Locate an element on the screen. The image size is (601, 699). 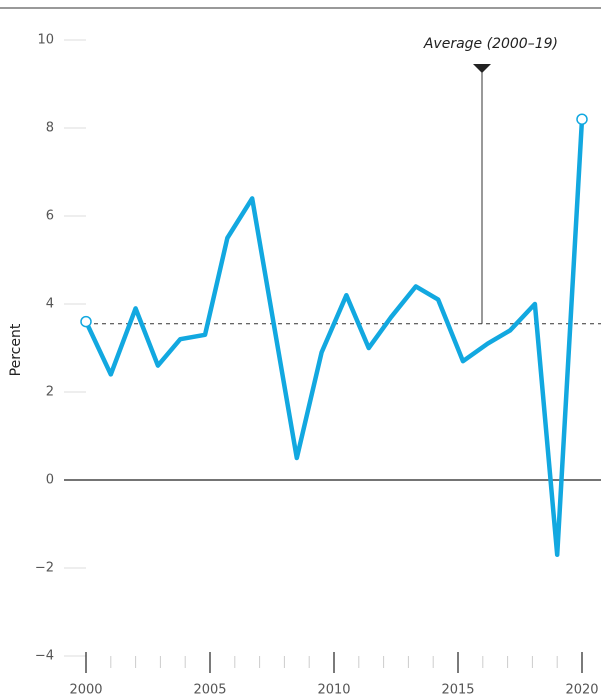
y-tick-label: 10 is located at coordinates (45, 40).